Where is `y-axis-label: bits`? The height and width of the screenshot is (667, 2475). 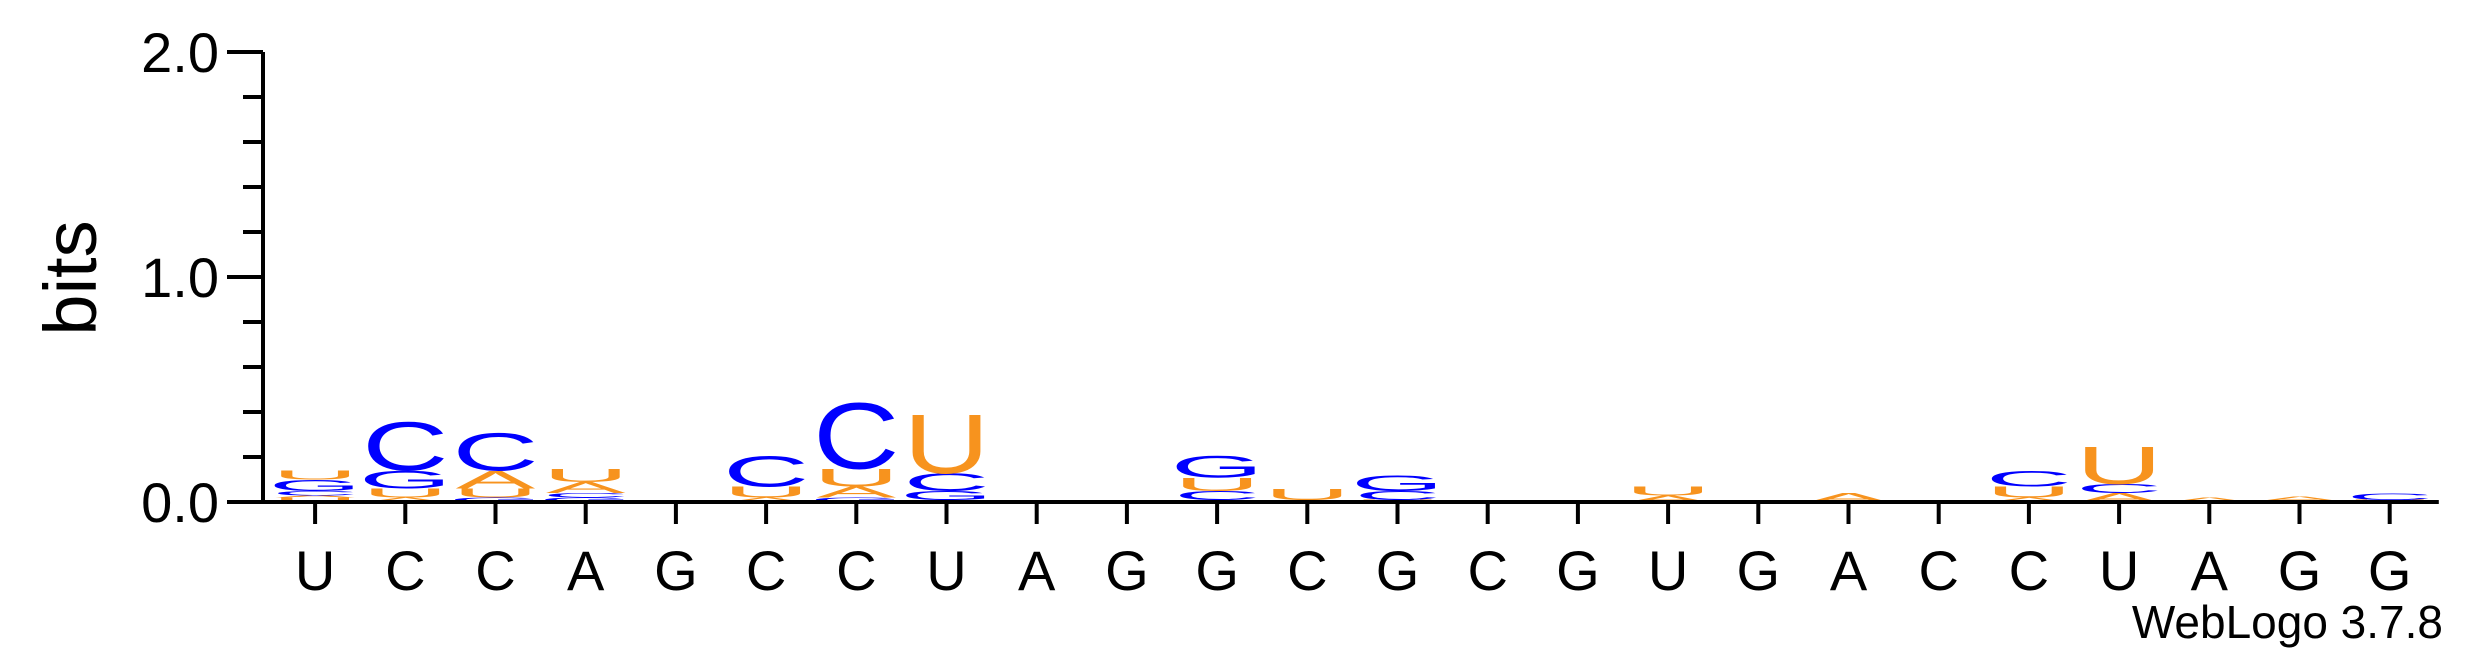 y-axis-label: bits is located at coordinates (70, 277).